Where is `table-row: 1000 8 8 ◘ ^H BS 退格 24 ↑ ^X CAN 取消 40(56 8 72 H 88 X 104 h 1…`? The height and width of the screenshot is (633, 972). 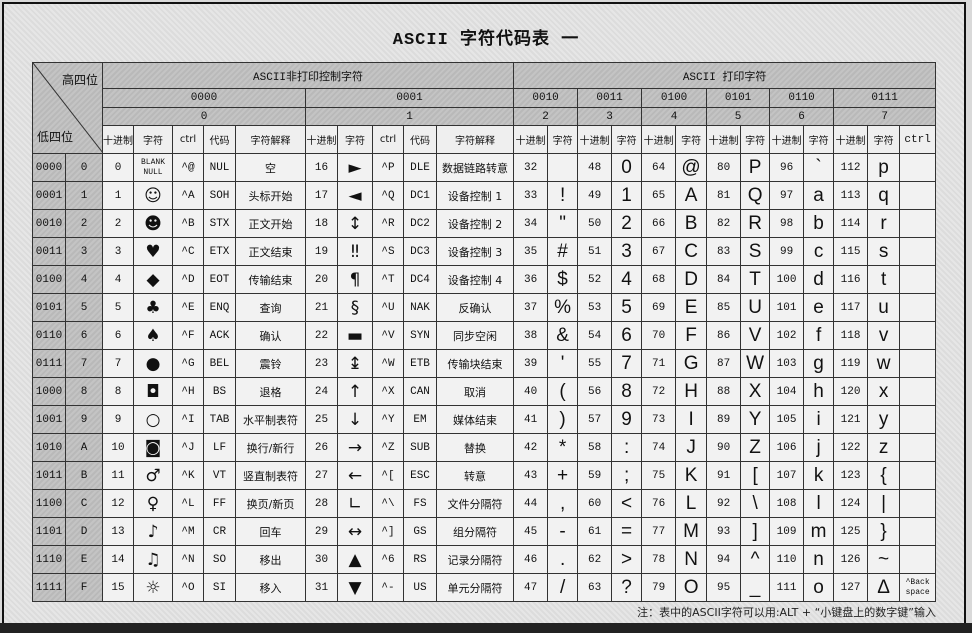
table-row: 1000 8 8 ◘ ^H BS 退格 24 ↑ ^X CAN 取消 40(56 8 72 H 88 X 104 h 1… is located at coordinates (484, 391).